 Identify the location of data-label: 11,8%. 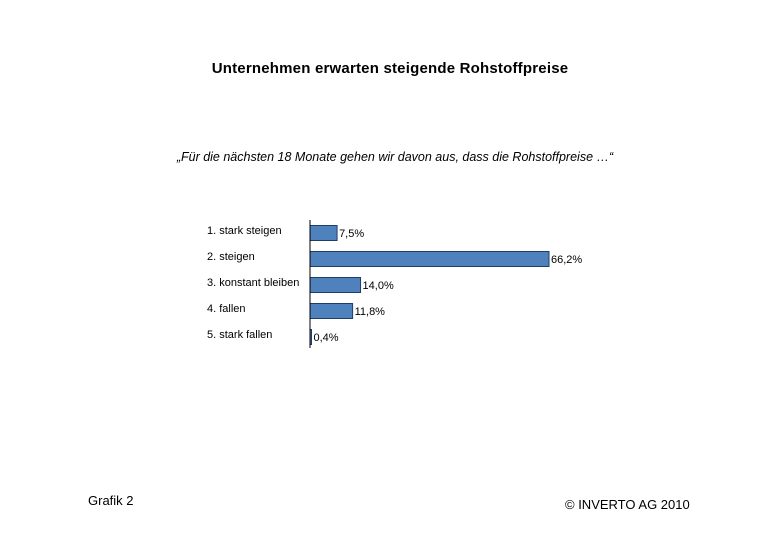
(370, 312).